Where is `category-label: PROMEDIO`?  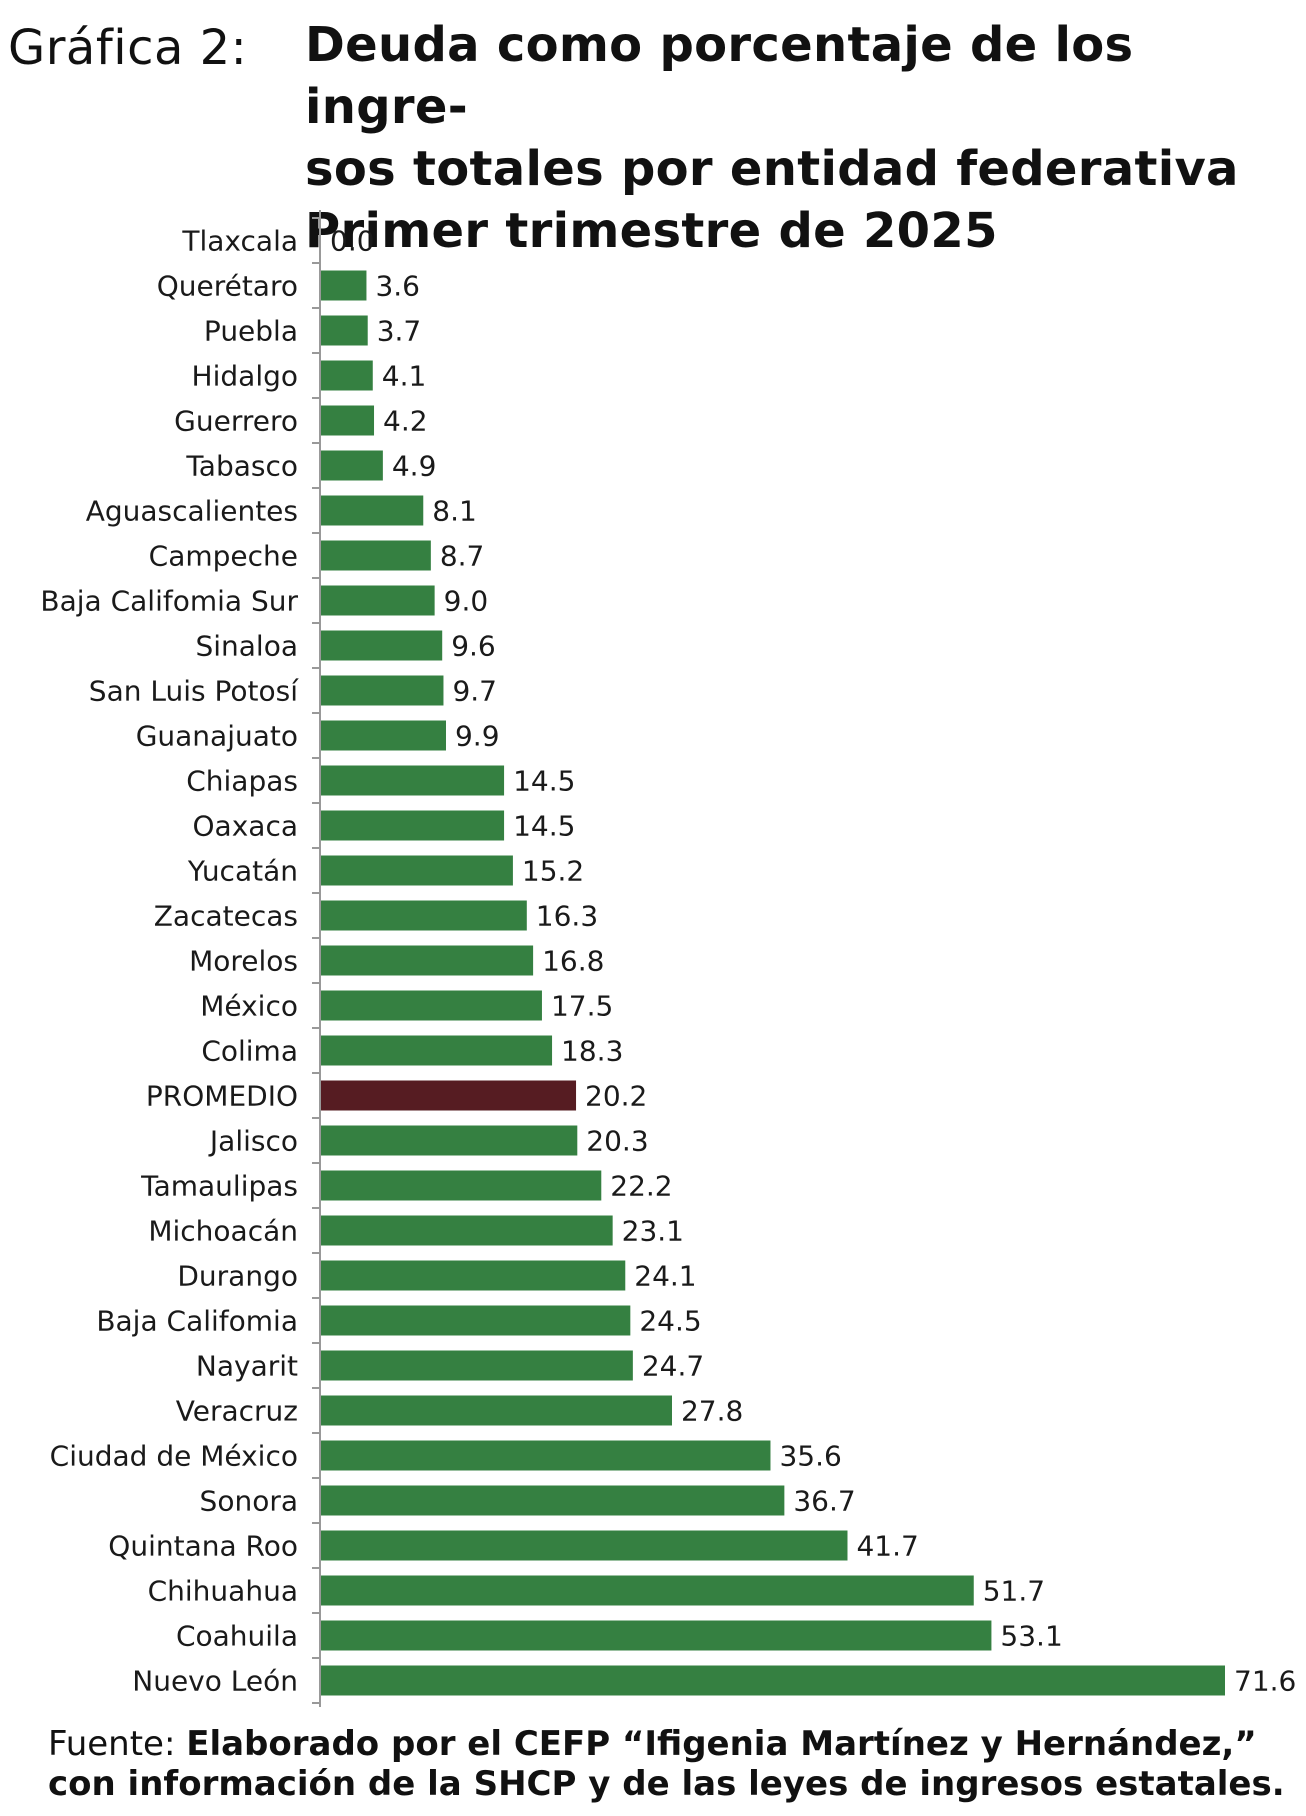 category-label: PROMEDIO is located at coordinates (222, 1096).